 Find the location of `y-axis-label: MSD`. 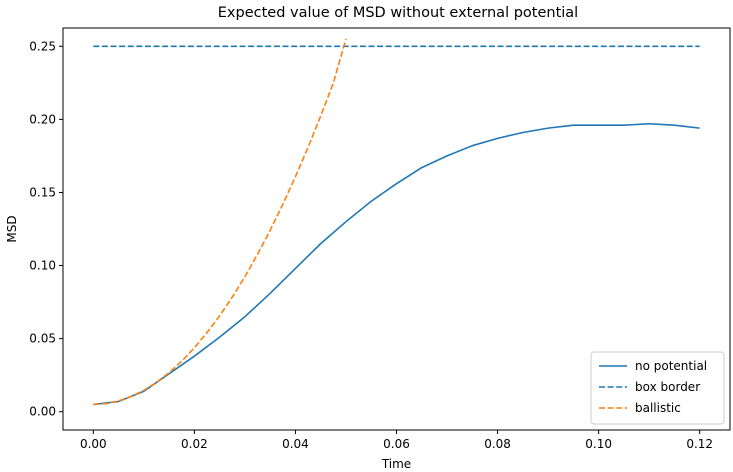

y-axis-label: MSD is located at coordinates (12, 228).